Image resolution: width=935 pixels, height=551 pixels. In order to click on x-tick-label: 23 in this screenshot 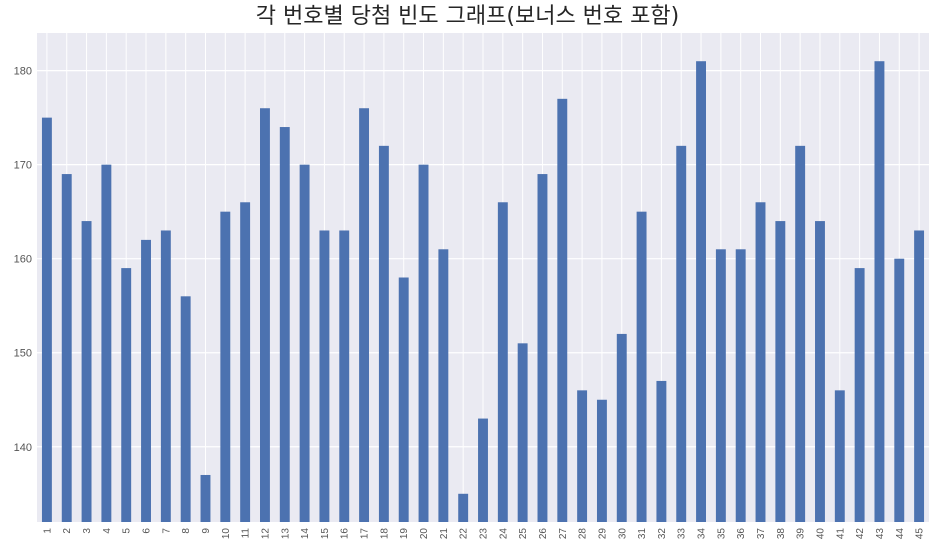, I will do `click(484, 534)`.